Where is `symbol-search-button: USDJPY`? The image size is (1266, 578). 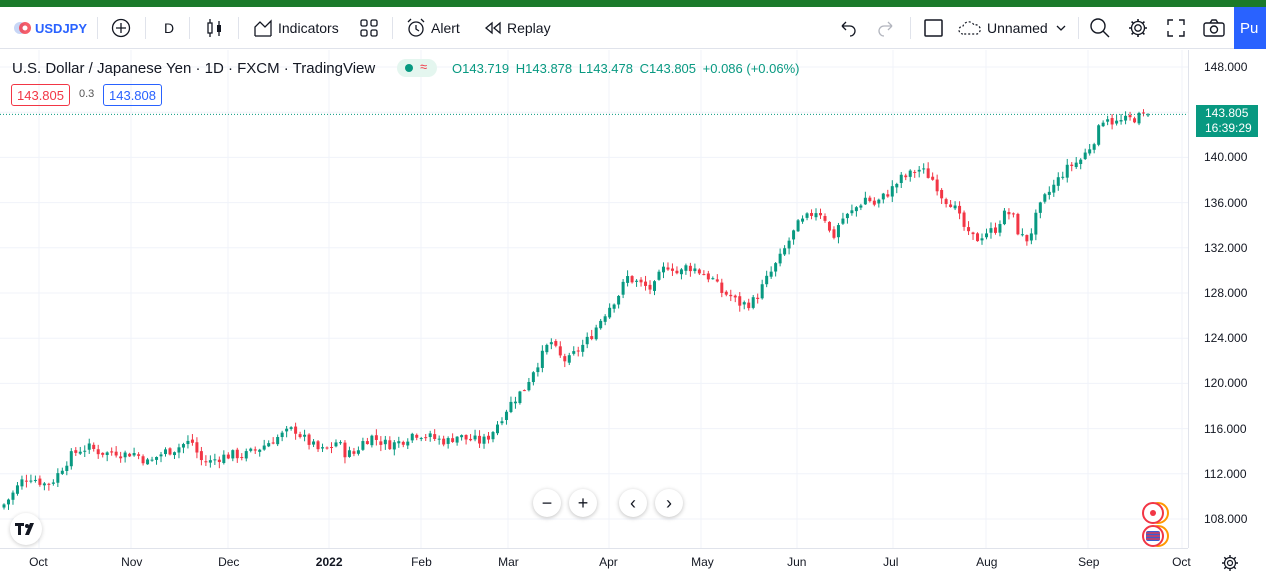
symbol-search-button: USDJPY is located at coordinates (49, 28).